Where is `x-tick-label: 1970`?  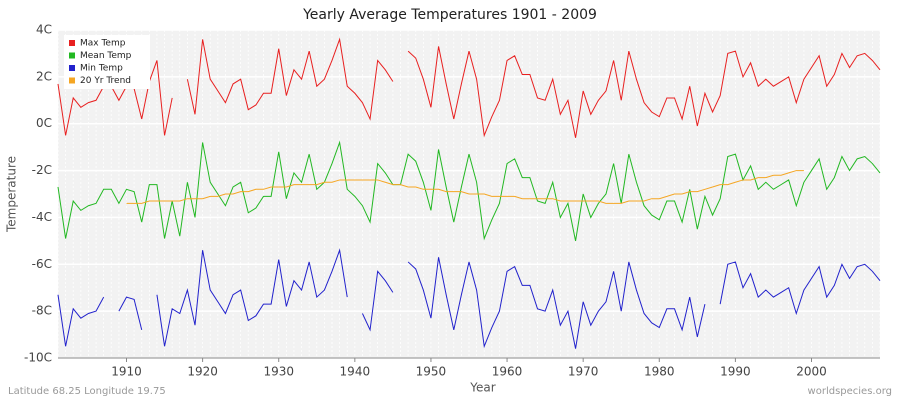
x-tick-label: 1970 is located at coordinates (583, 372).